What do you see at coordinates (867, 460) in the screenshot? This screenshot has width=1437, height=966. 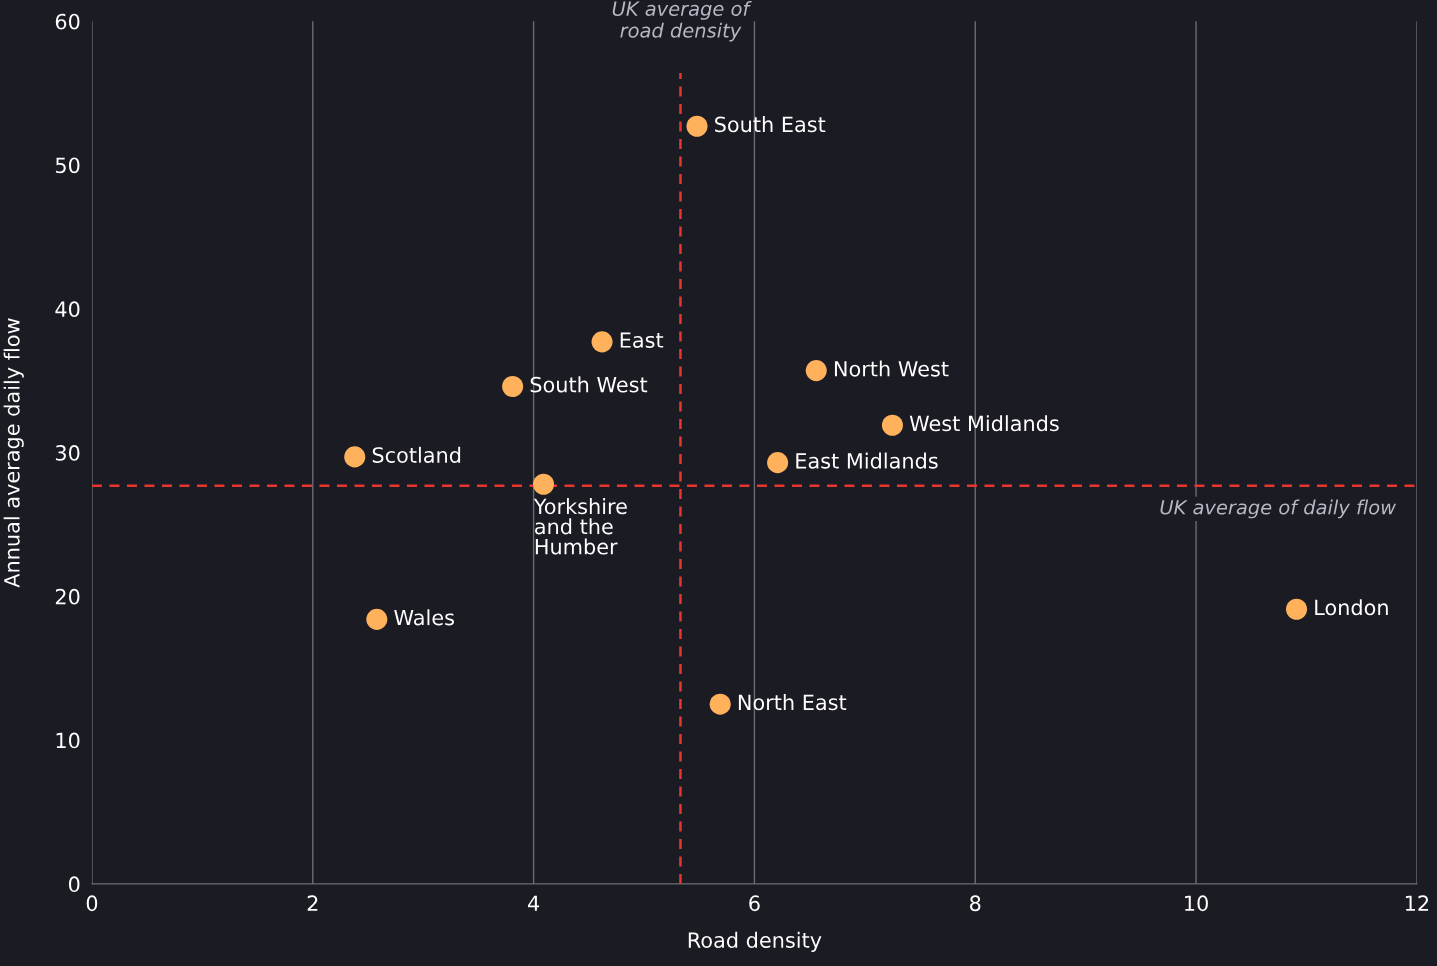 I see `annotation: East Midlands` at bounding box center [867, 460].